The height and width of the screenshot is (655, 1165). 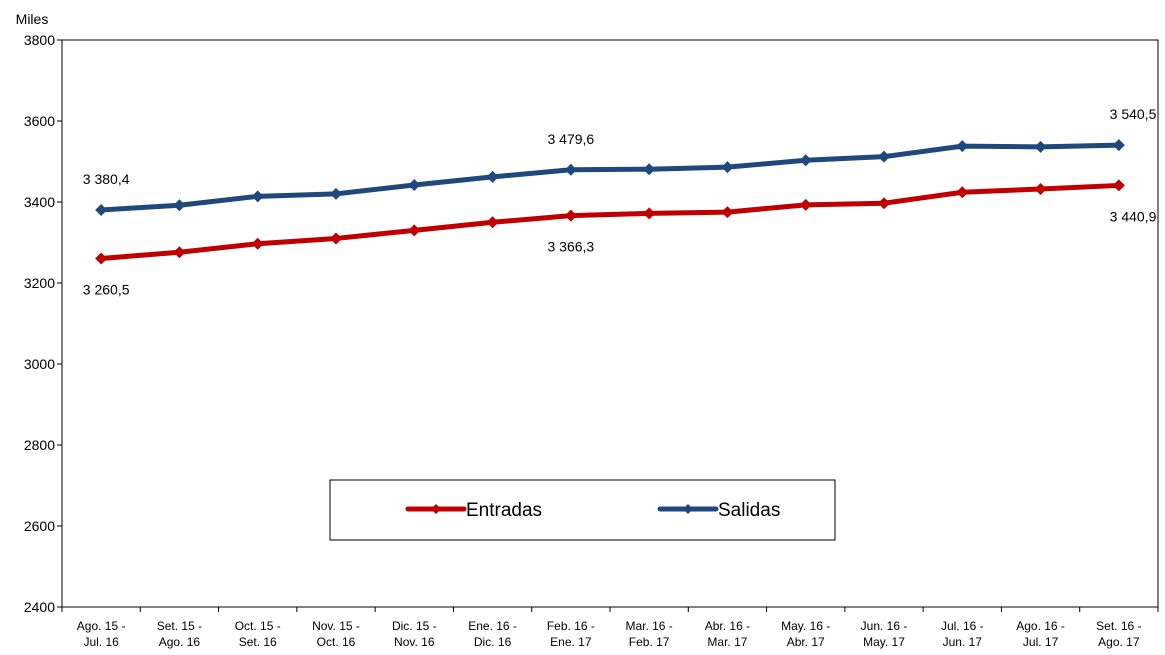 I want to click on y-tick-label: 3600, so click(x=39, y=121).